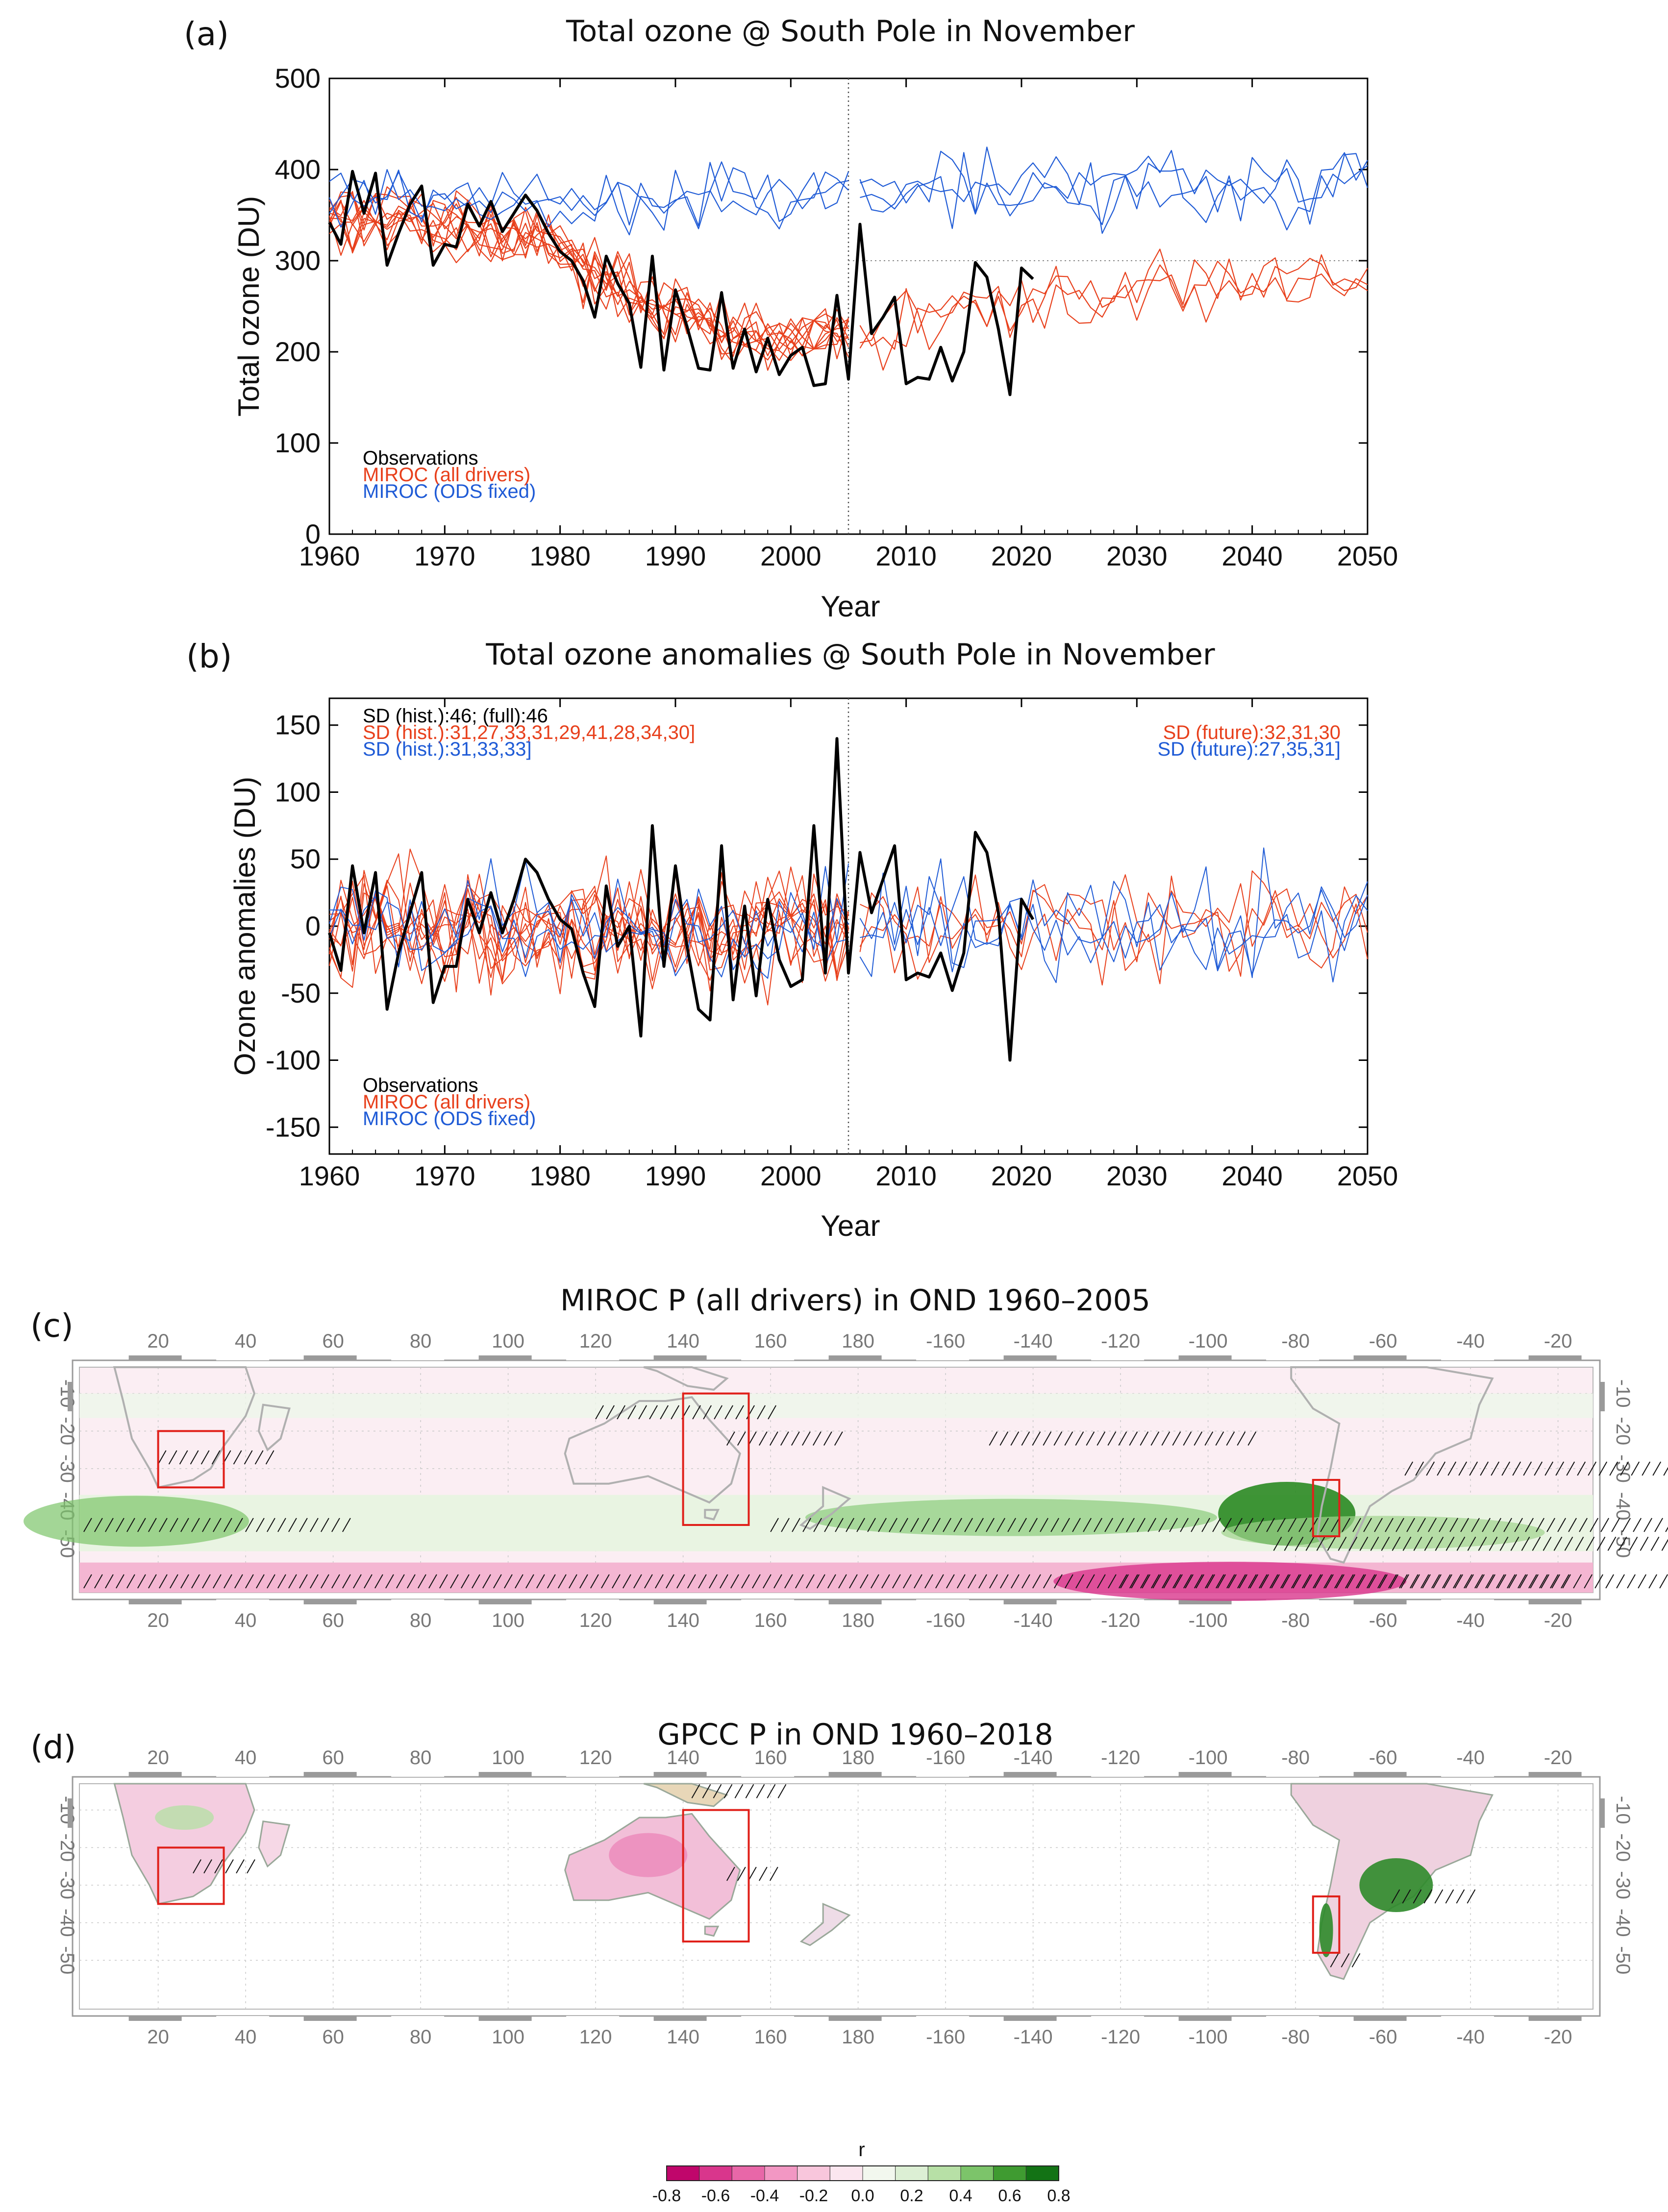  What do you see at coordinates (861, 2172) in the screenshot?
I see `colorbar: r -0.8 -0.6 -0.4 -0.2 0.0 0.2 0.4 0.6 0.8` at bounding box center [861, 2172].